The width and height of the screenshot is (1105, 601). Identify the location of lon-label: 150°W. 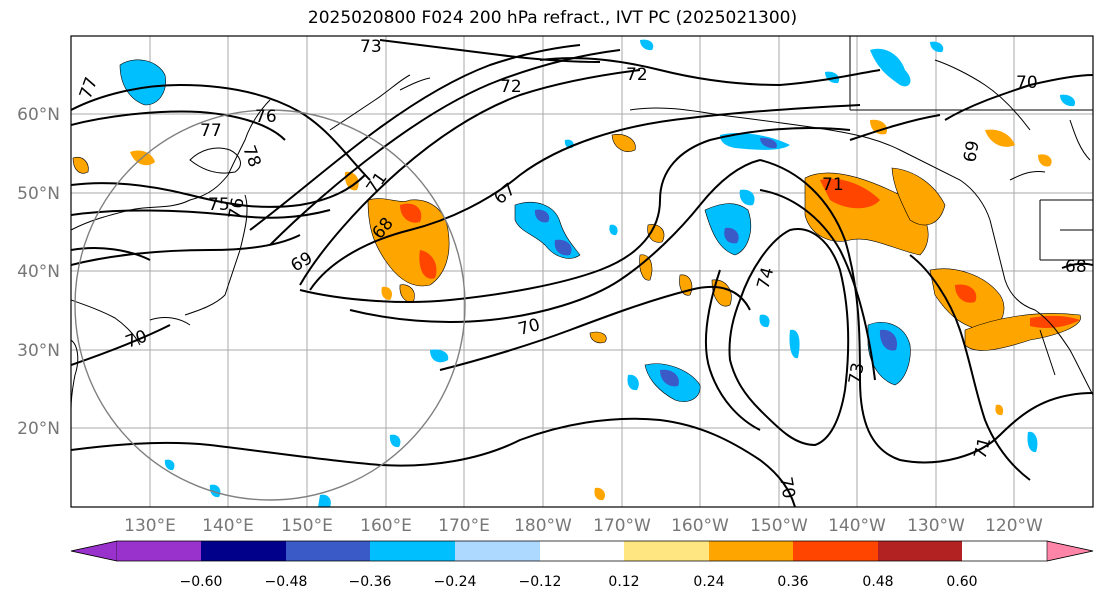
(779, 526).